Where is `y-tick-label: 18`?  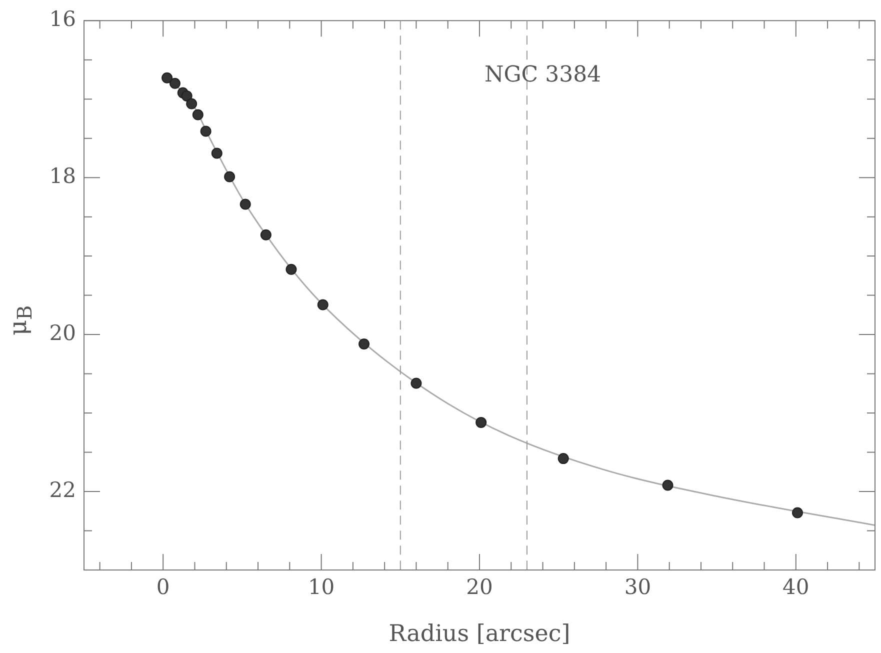 y-tick-label: 18 is located at coordinates (62, 176).